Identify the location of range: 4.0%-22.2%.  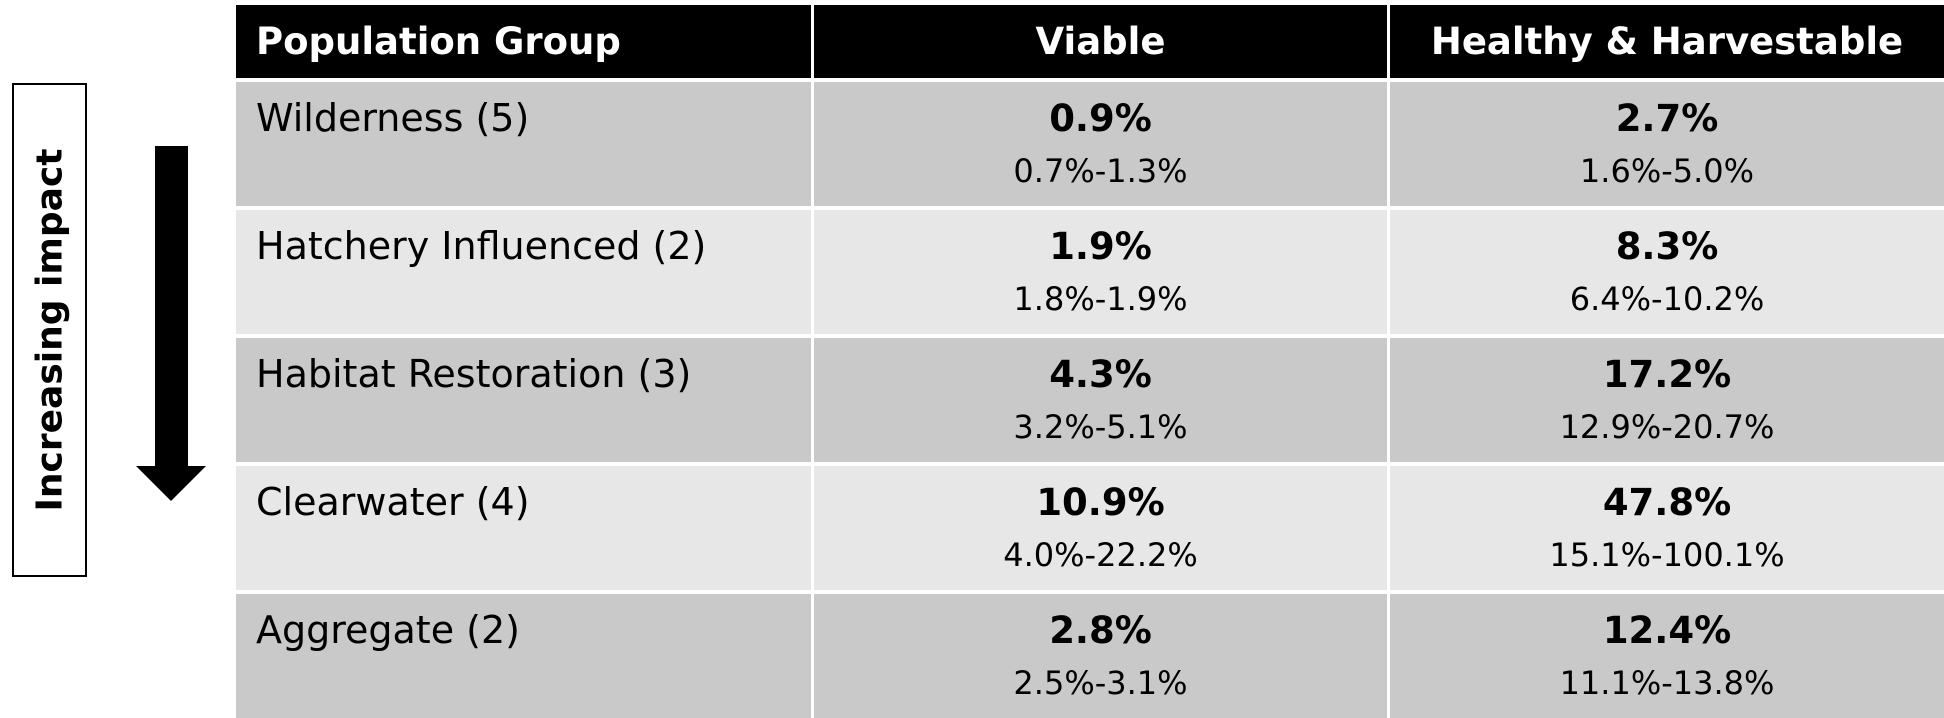
(1100, 555).